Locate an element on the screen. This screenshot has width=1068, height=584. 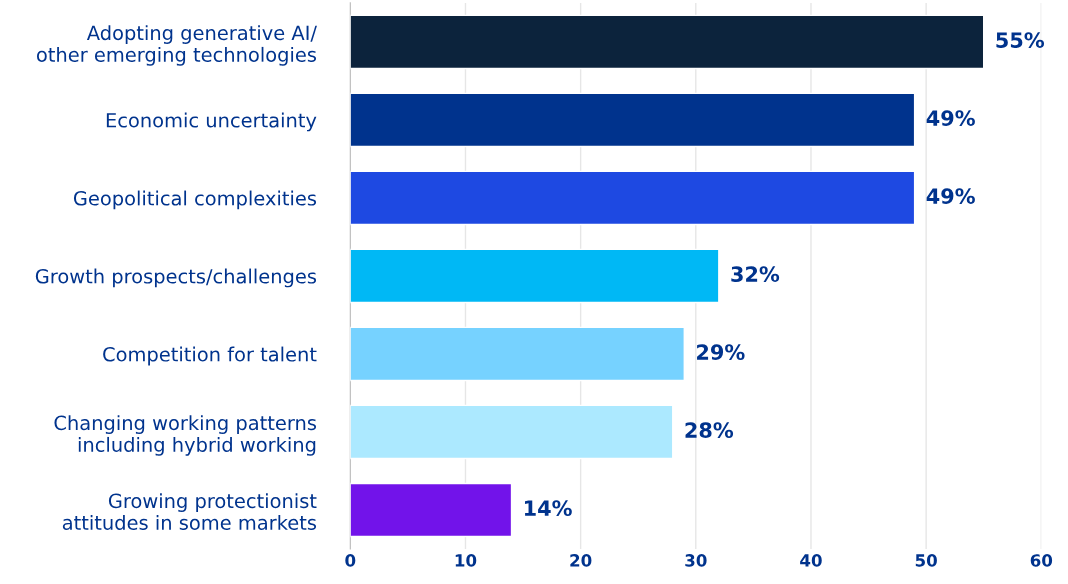
x-tick-label: 40 is located at coordinates (811, 560).